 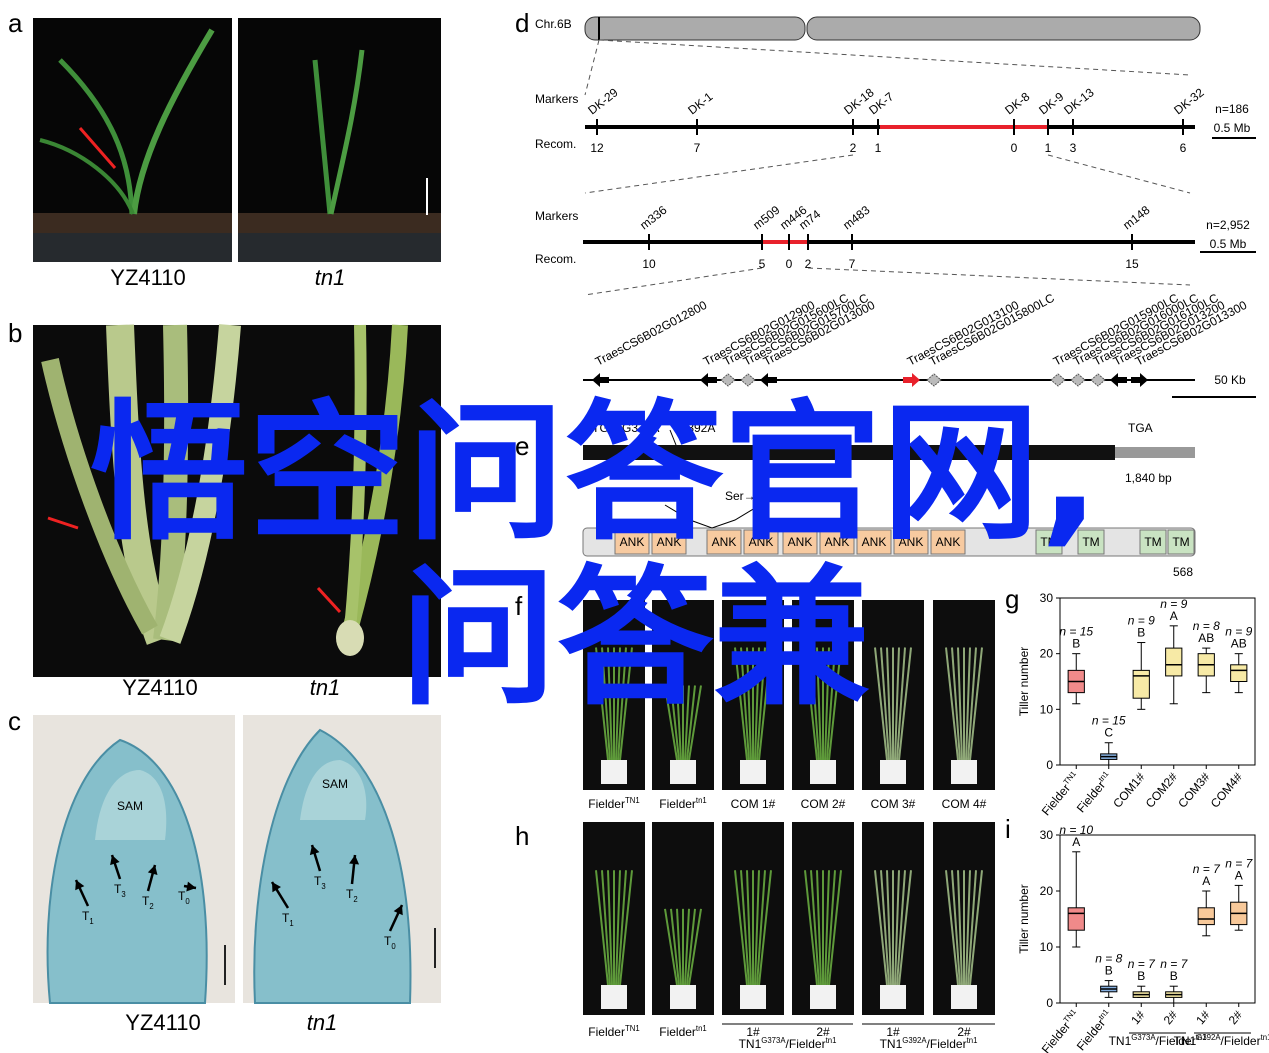 I want to click on marker-name: m483, so click(x=856, y=218).